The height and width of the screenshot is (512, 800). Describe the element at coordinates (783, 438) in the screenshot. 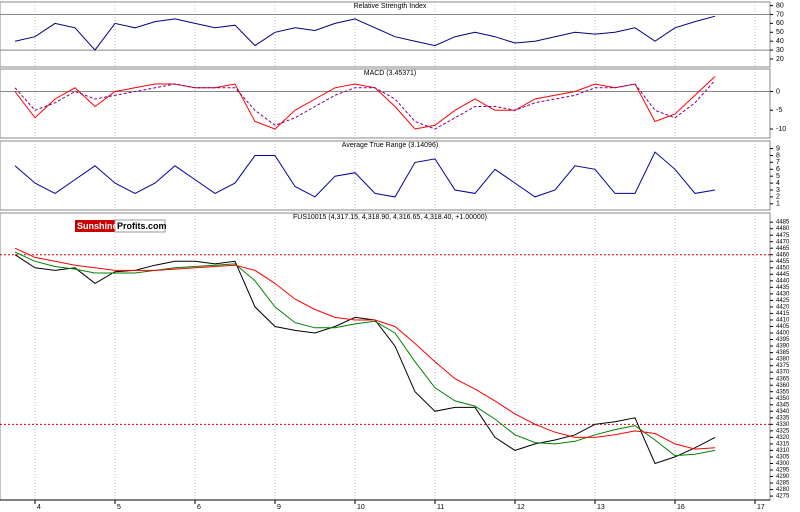

I see `y-tick-label: 4320` at that location.